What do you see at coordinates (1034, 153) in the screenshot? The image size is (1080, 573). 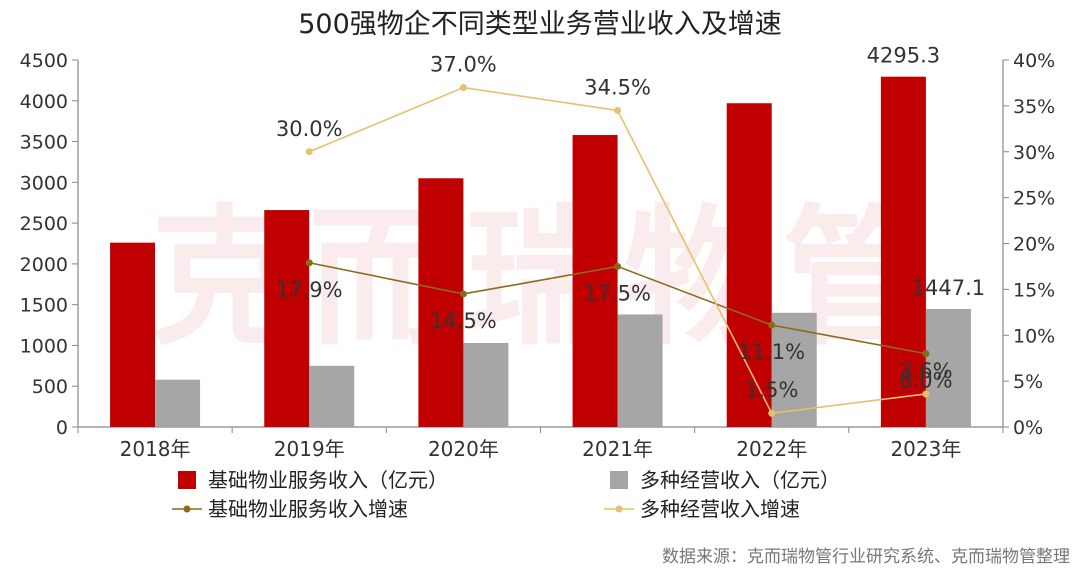 I see `y-tick-label-right: 30%` at bounding box center [1034, 153].